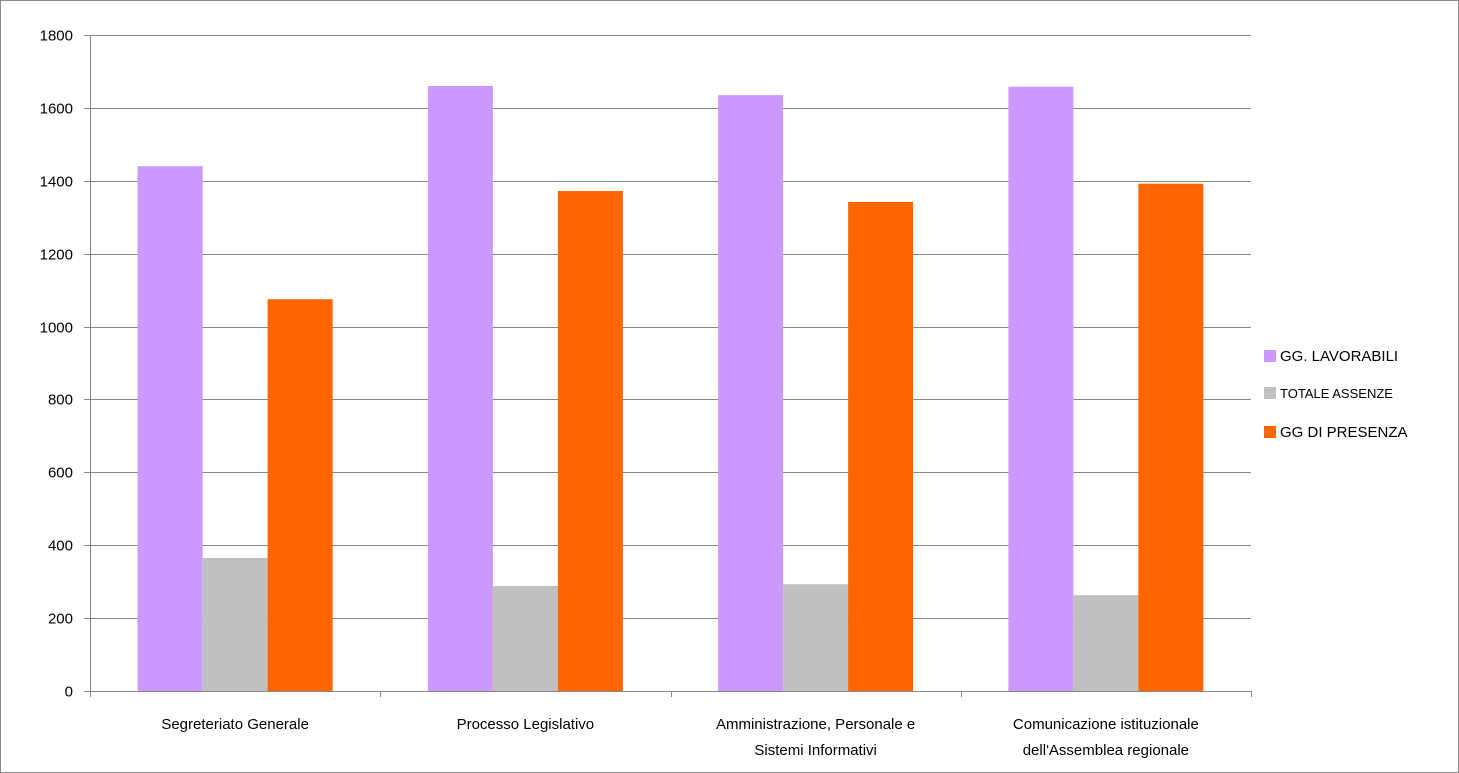 The width and height of the screenshot is (1459, 773). Describe the element at coordinates (235, 724) in the screenshot. I see `x-category-label: Segreteriato Generale` at that location.